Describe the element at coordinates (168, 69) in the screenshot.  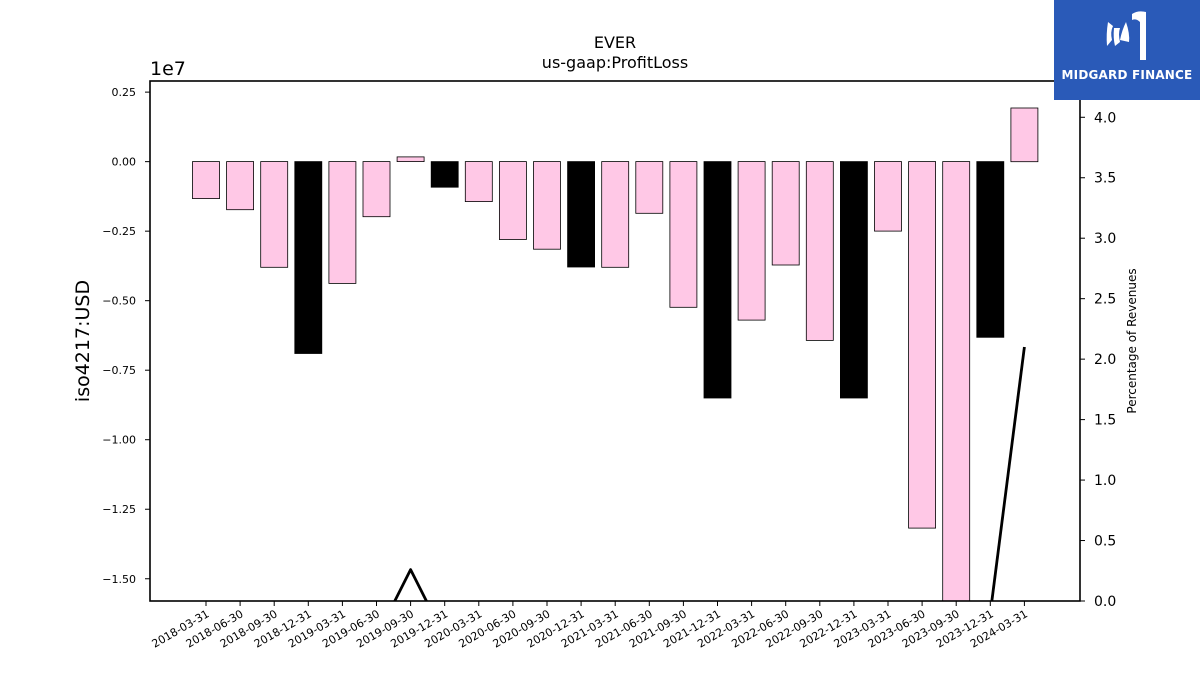
I see `y-offset-label: 1e7` at that location.